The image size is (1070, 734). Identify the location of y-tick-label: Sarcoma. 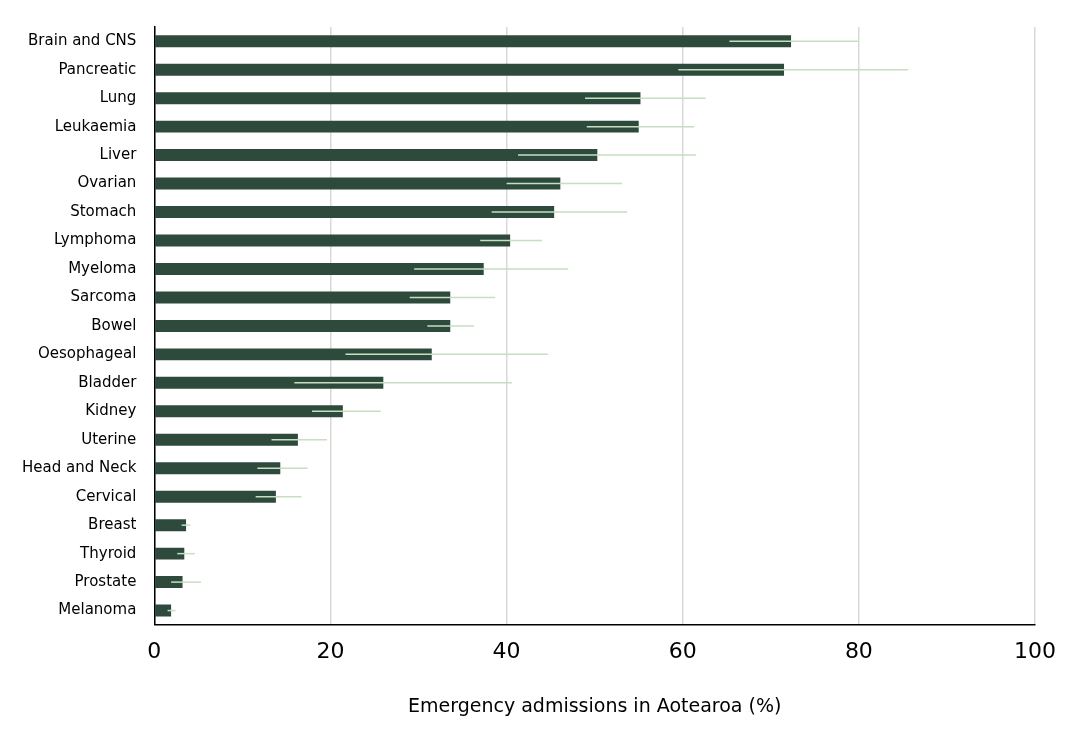
(103, 296).